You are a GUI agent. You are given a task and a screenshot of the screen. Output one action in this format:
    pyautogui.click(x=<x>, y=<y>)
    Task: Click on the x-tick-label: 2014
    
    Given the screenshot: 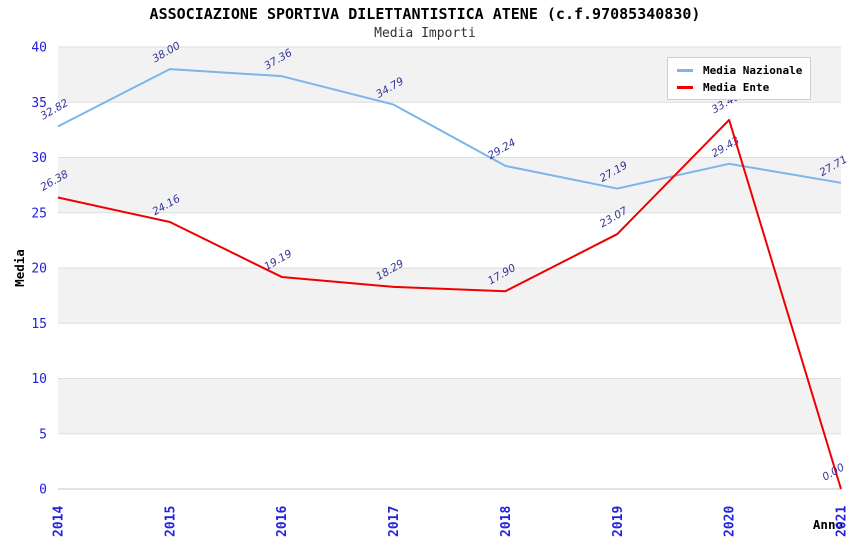 What is the action you would take?
    pyautogui.click(x=59, y=521)
    